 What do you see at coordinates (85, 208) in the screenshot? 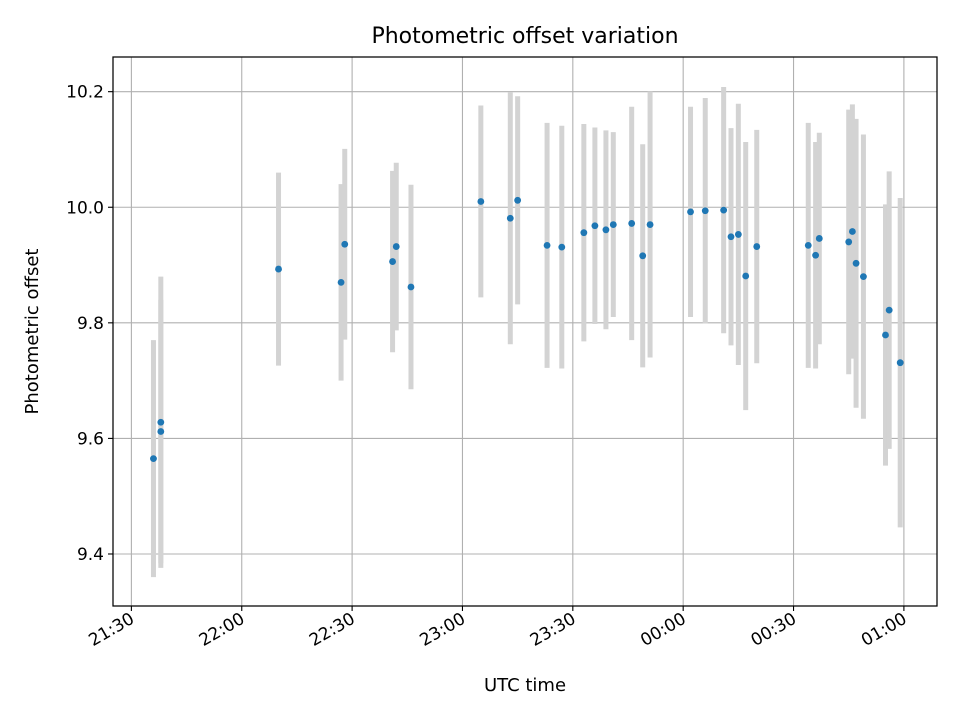
I see `y-tick-label: 10.0` at bounding box center [85, 208].